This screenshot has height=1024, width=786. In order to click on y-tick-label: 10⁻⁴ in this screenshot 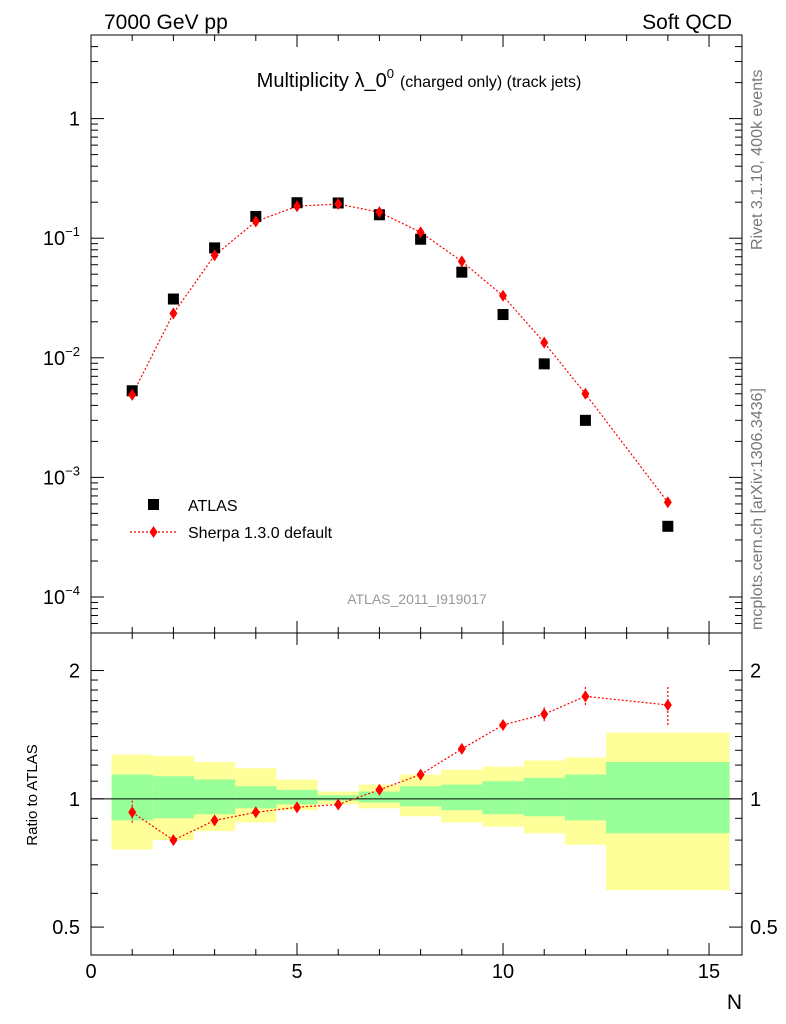, I will do `click(61, 596)`.